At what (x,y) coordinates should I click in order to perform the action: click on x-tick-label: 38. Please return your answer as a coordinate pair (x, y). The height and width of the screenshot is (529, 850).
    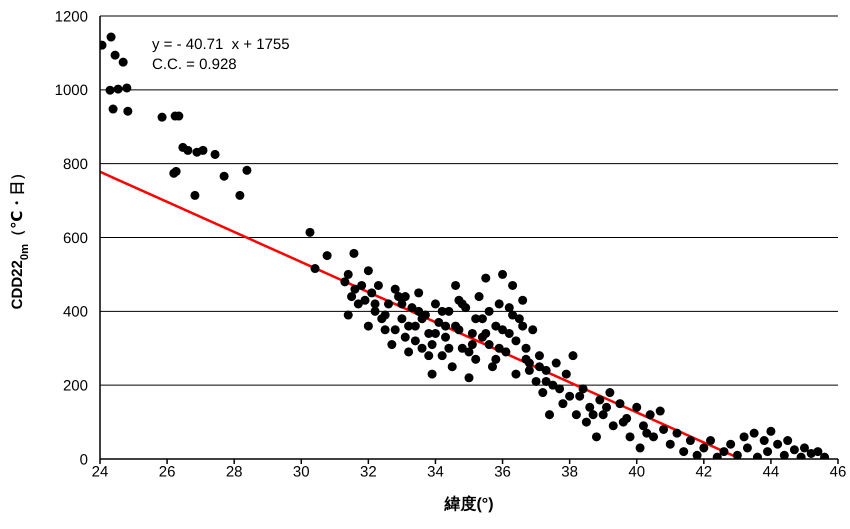
    Looking at the image, I should click on (569, 472).